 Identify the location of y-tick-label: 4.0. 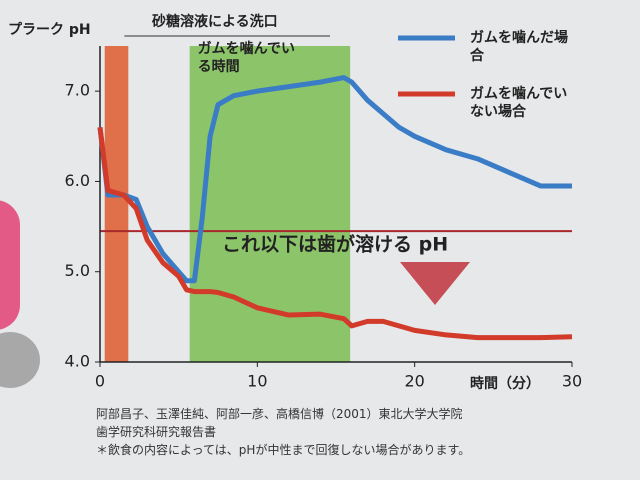
(77, 361).